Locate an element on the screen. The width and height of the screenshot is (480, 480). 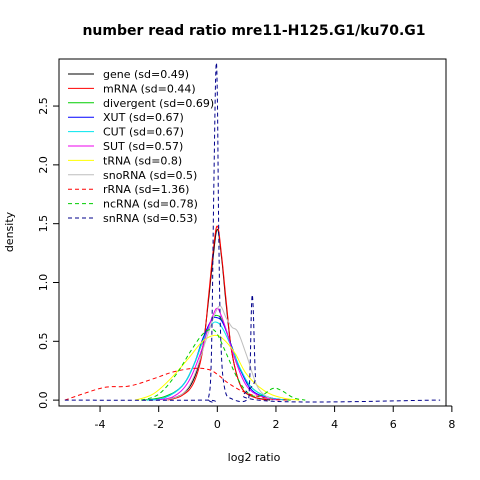
legend-label-4: CUT (sd=0.67) is located at coordinates (143, 132).